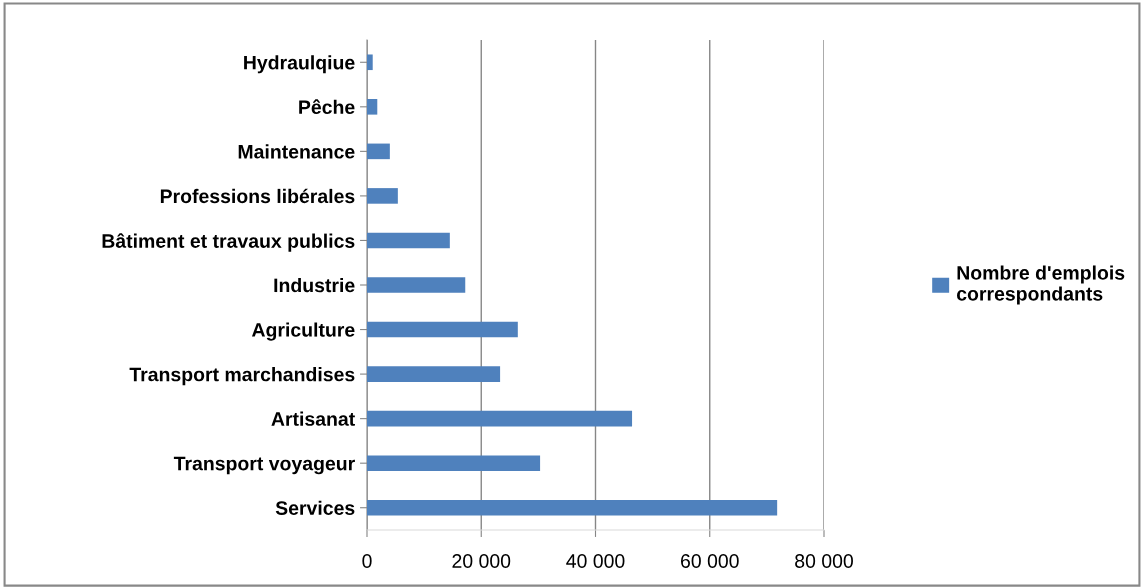 This screenshot has height=588, width=1144. What do you see at coordinates (257, 196) in the screenshot?
I see `y-tick-label: Professions libérales` at bounding box center [257, 196].